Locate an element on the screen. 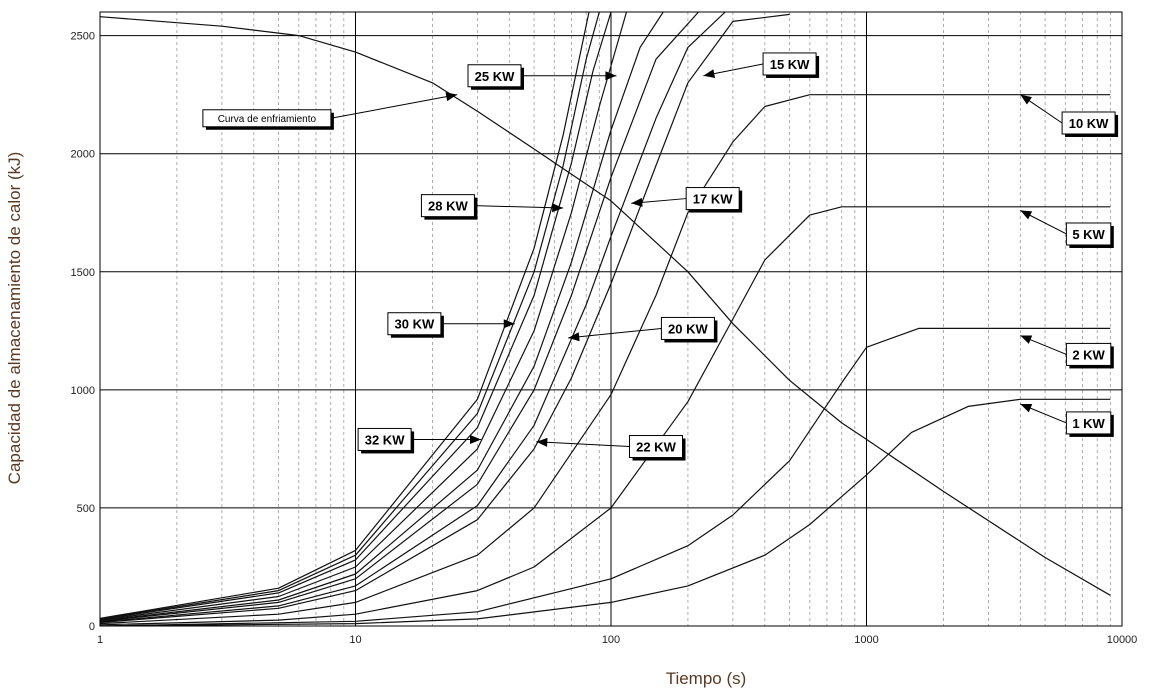  x-tick-label: 10000 is located at coordinates (1122, 640).